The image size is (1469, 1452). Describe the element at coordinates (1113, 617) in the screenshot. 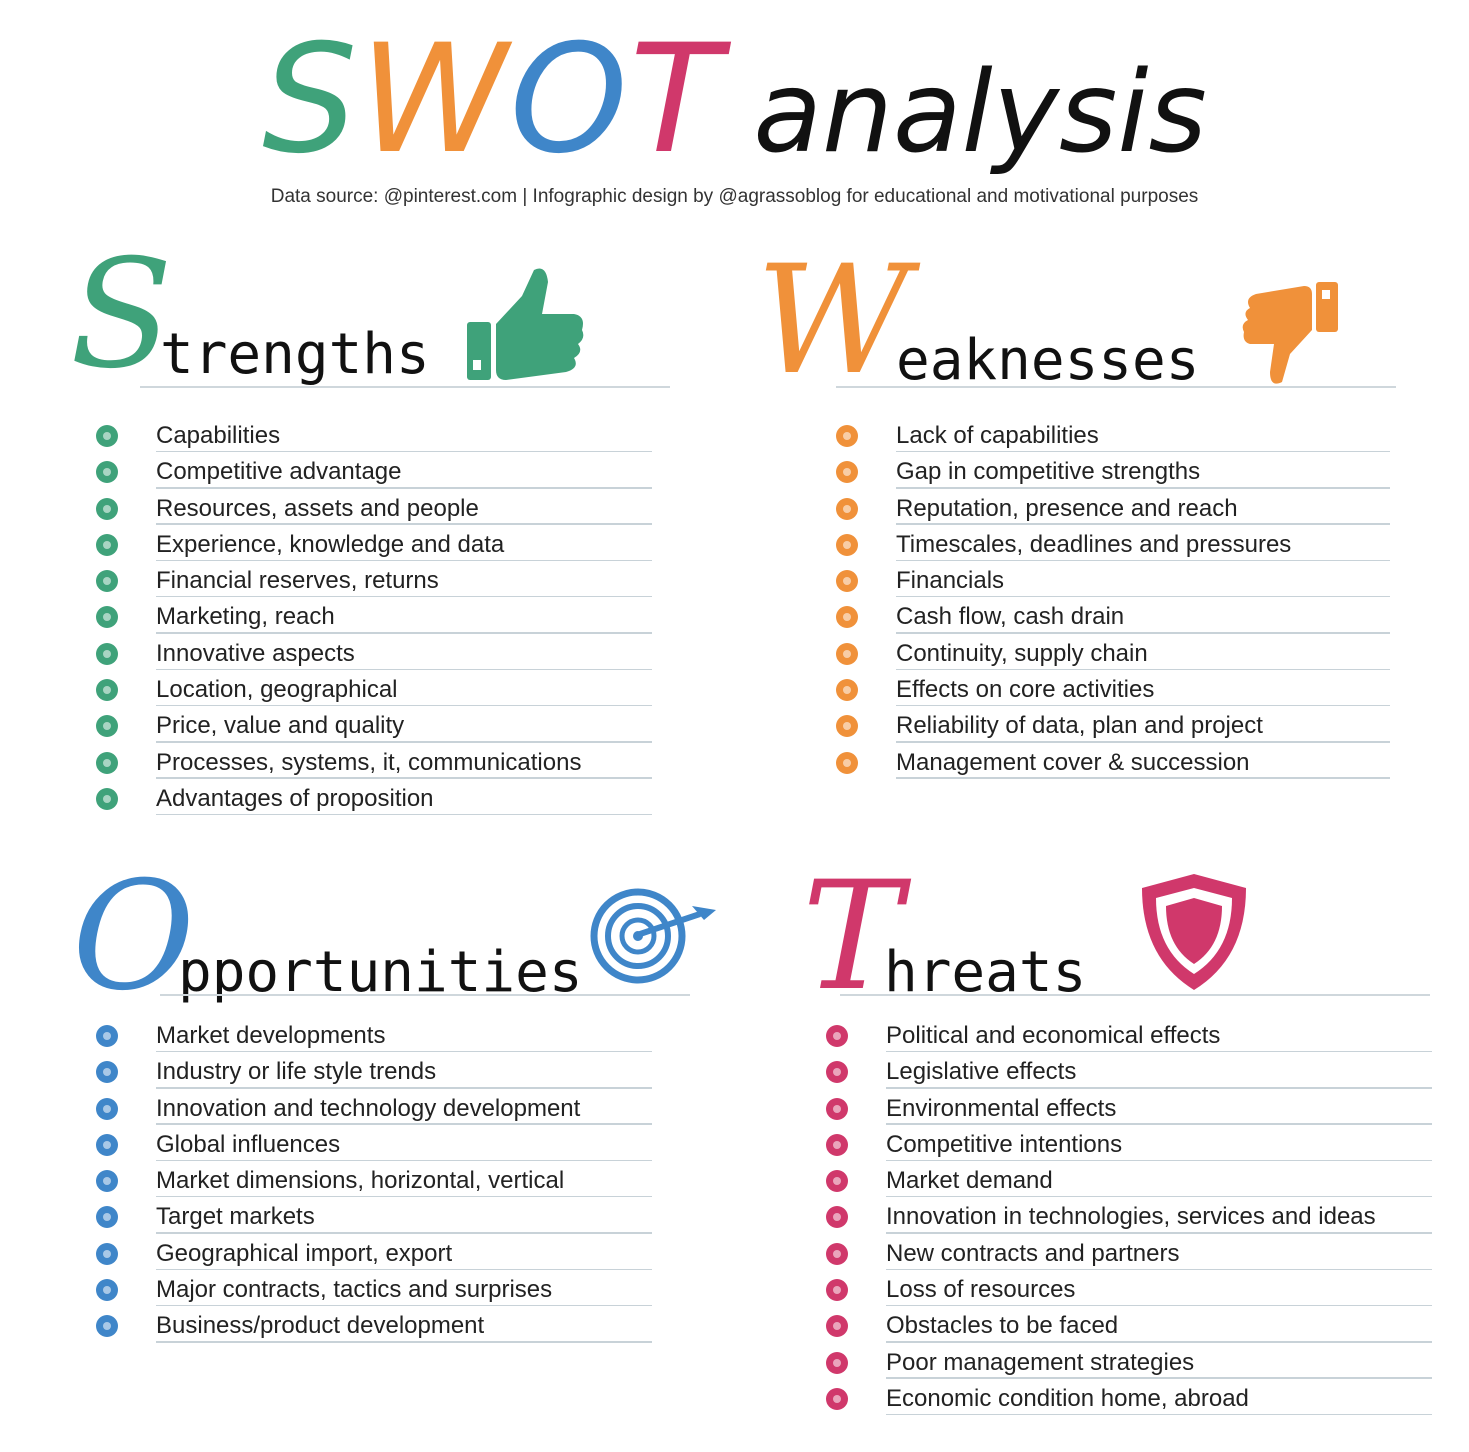

I see `weaknesses-item: Cash flow, cash drain` at that location.